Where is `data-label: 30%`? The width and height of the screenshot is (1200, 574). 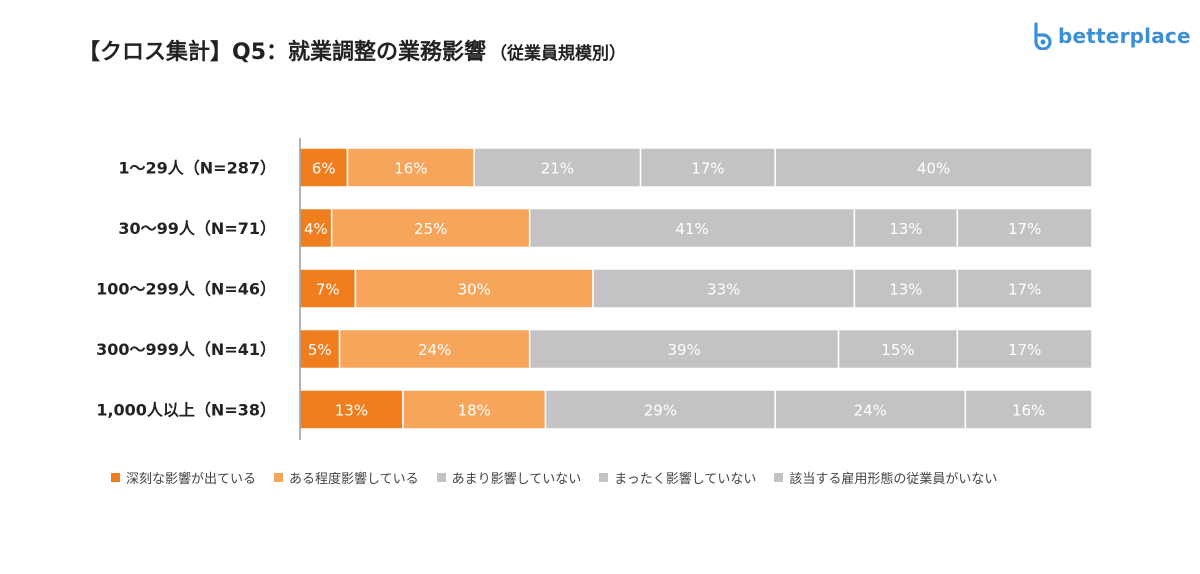 data-label: 30% is located at coordinates (474, 290).